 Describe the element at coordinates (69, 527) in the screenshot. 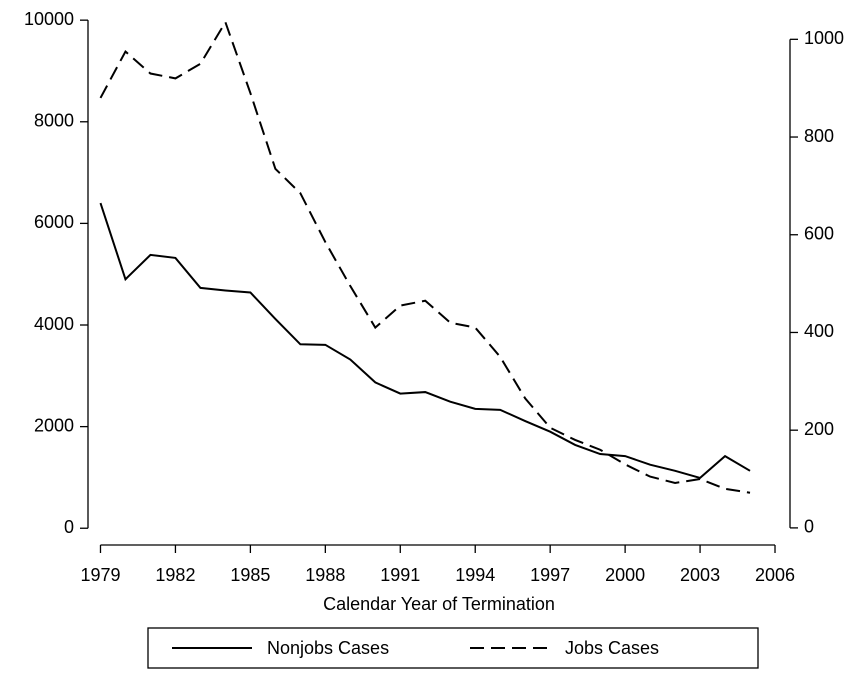

I see `y-tick-label: 0` at that location.